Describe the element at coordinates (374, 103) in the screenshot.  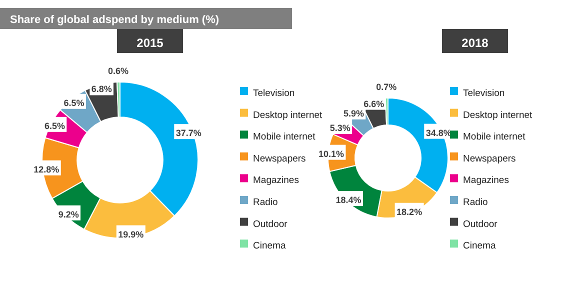
I see `data-label: 6.6%` at that location.